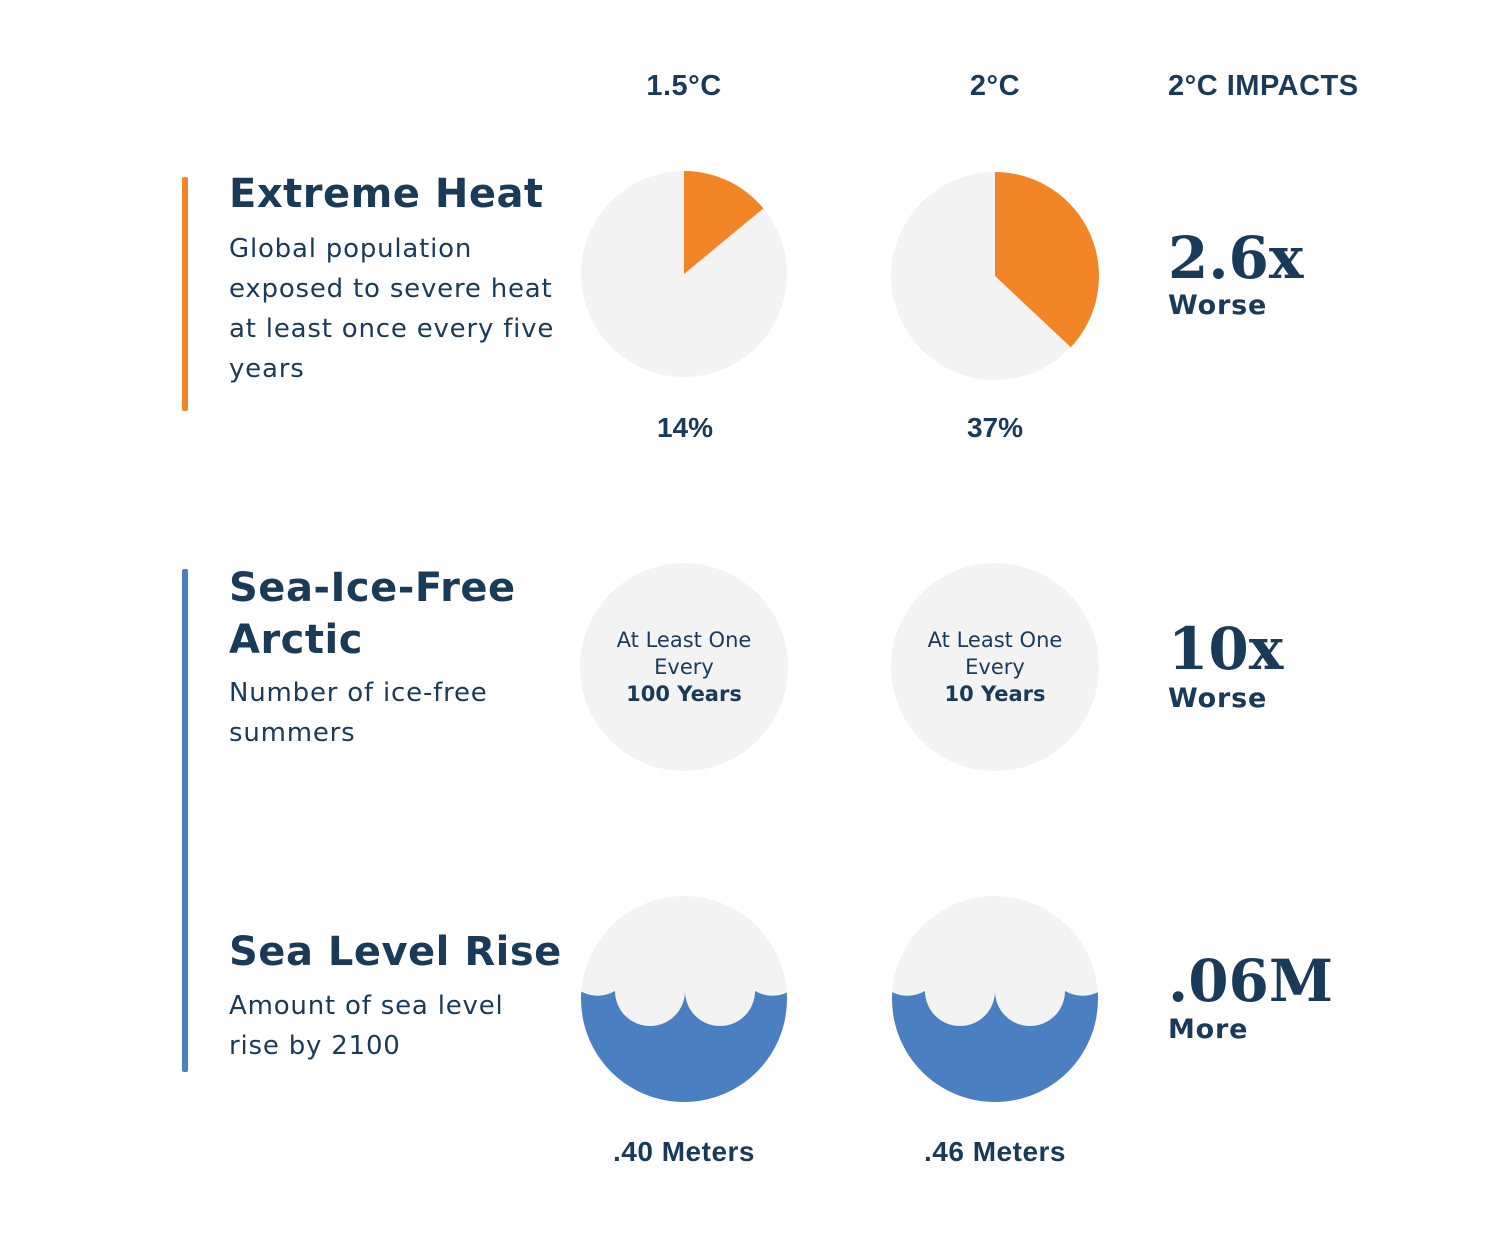 The image size is (1510, 1250). Describe the element at coordinates (684, 693) in the screenshot. I see `sea-ice-c1-line3: 100 Years` at that location.